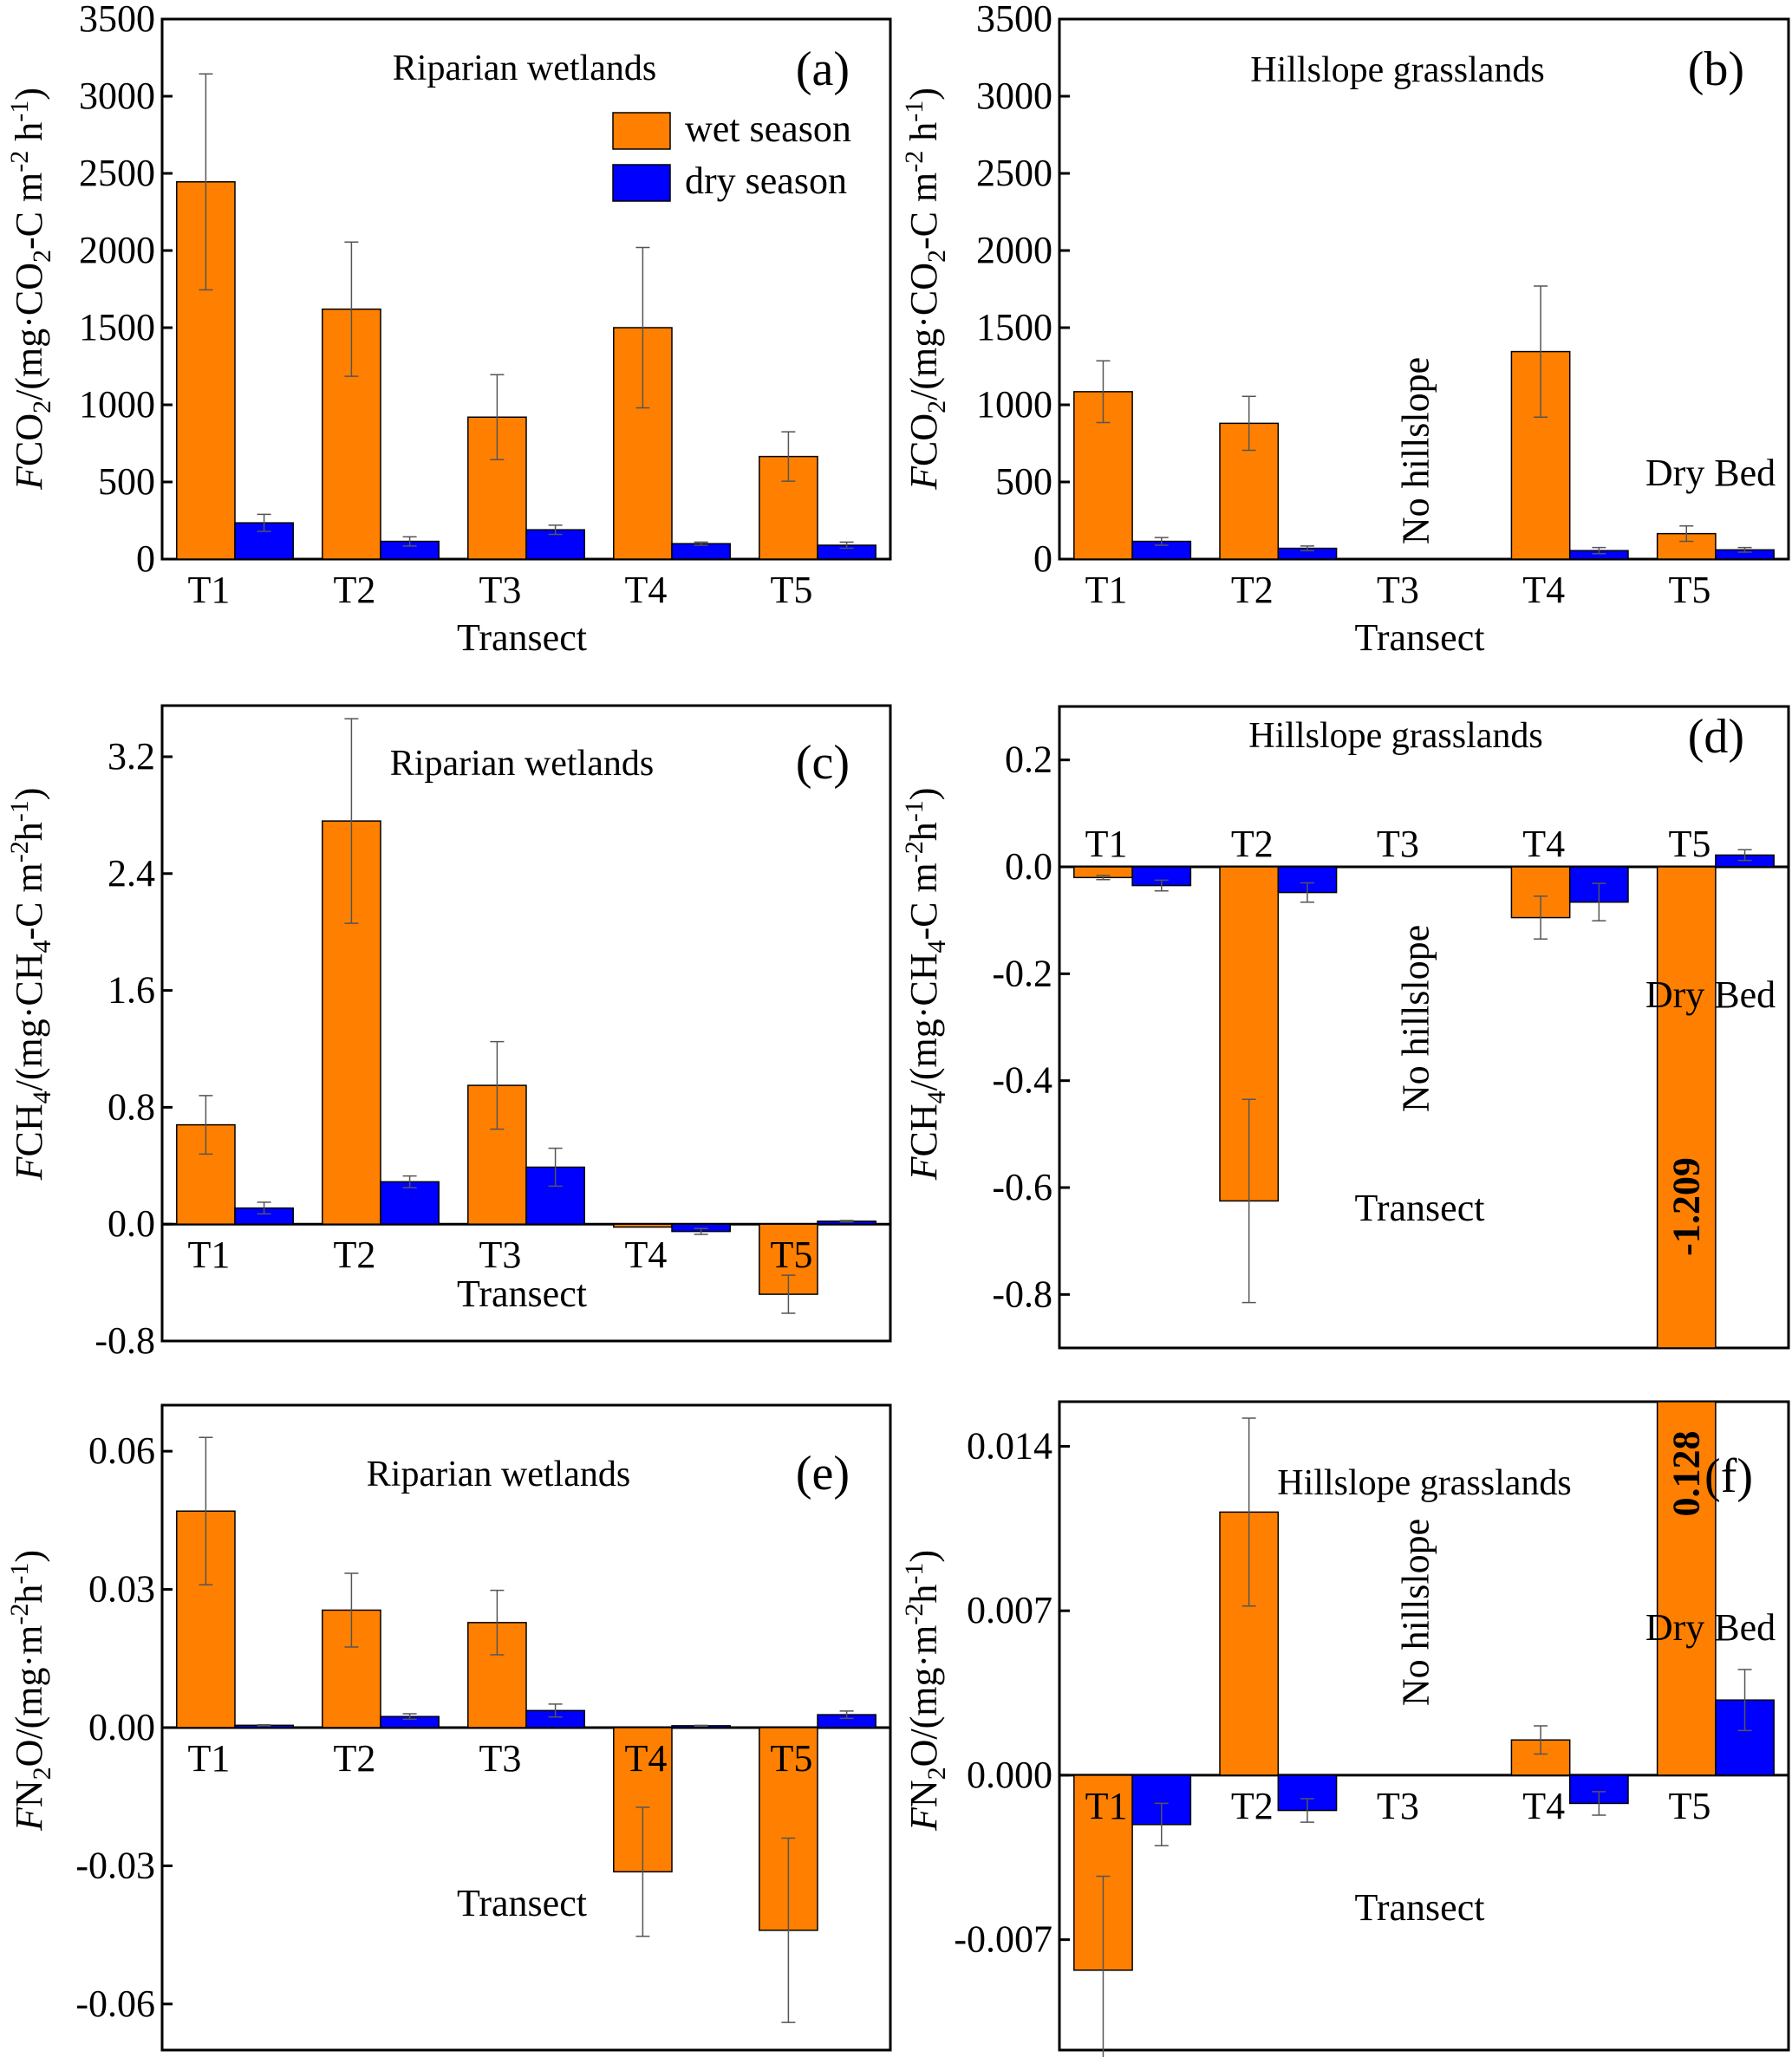 The width and height of the screenshot is (1792, 2057). Describe the element at coordinates (1009, 1610) in the screenshot. I see `y-tick-label: 0.007` at that location.